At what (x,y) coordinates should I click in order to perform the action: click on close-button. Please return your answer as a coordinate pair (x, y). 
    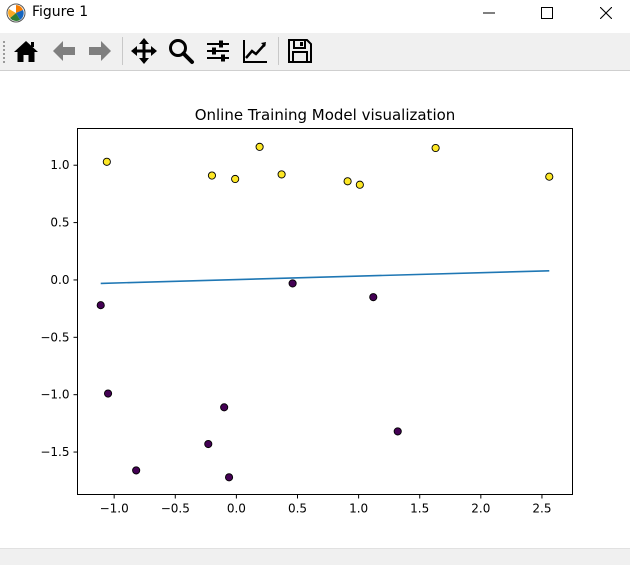
    Looking at the image, I should click on (606, 13).